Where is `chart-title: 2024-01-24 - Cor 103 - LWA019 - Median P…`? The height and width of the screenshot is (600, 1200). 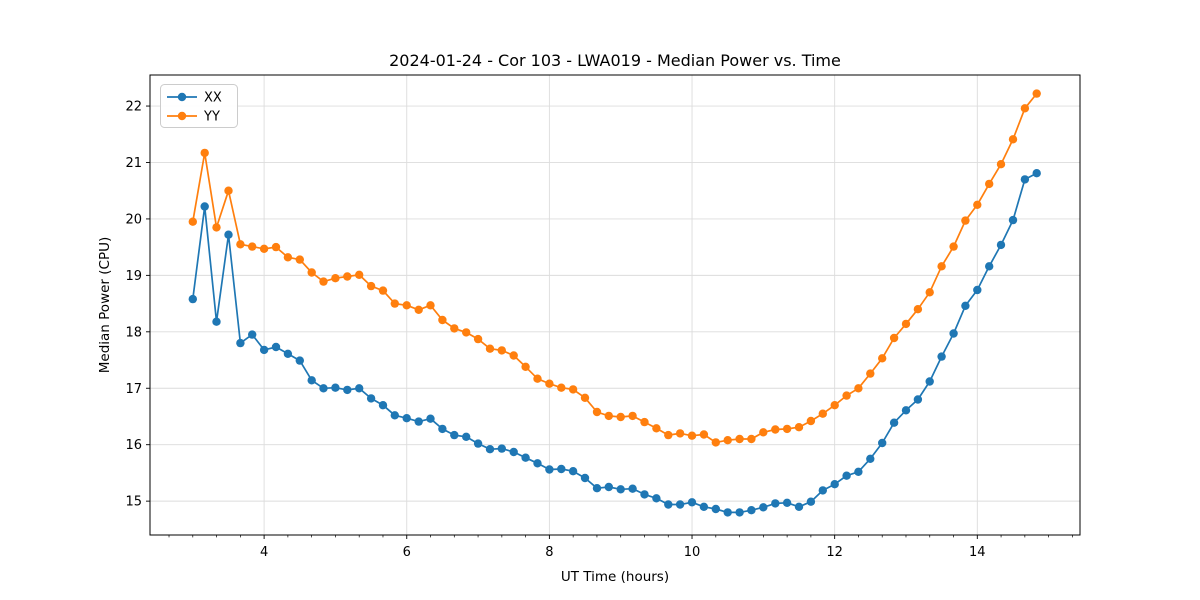
chart-title: 2024-01-24 - Cor 103 - LWA019 - Median P… is located at coordinates (615, 60).